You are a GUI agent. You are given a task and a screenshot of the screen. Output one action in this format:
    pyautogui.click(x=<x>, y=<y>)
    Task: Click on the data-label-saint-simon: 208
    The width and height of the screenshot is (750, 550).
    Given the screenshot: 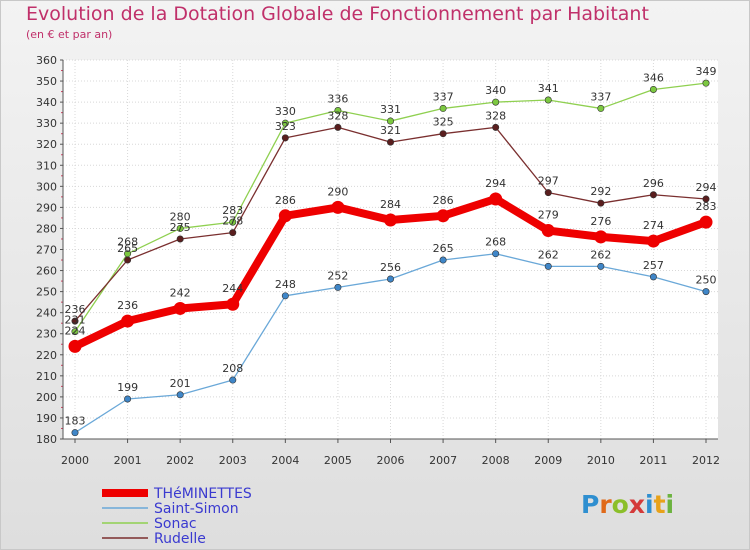 What is the action you would take?
    pyautogui.click(x=232, y=368)
    